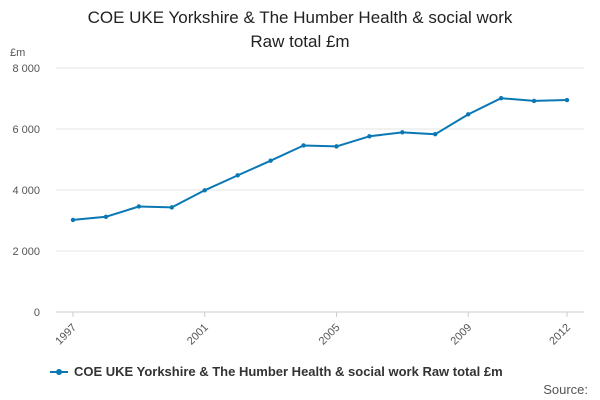 This screenshot has height=400, width=600. What do you see at coordinates (565, 389) in the screenshot?
I see `source-label: Source:` at bounding box center [565, 389].